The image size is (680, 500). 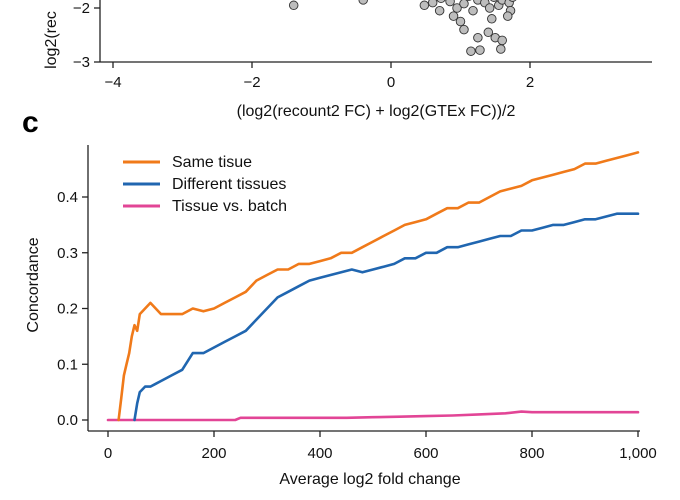 I want to click on x-tick-label: 600, so click(x=425, y=453).